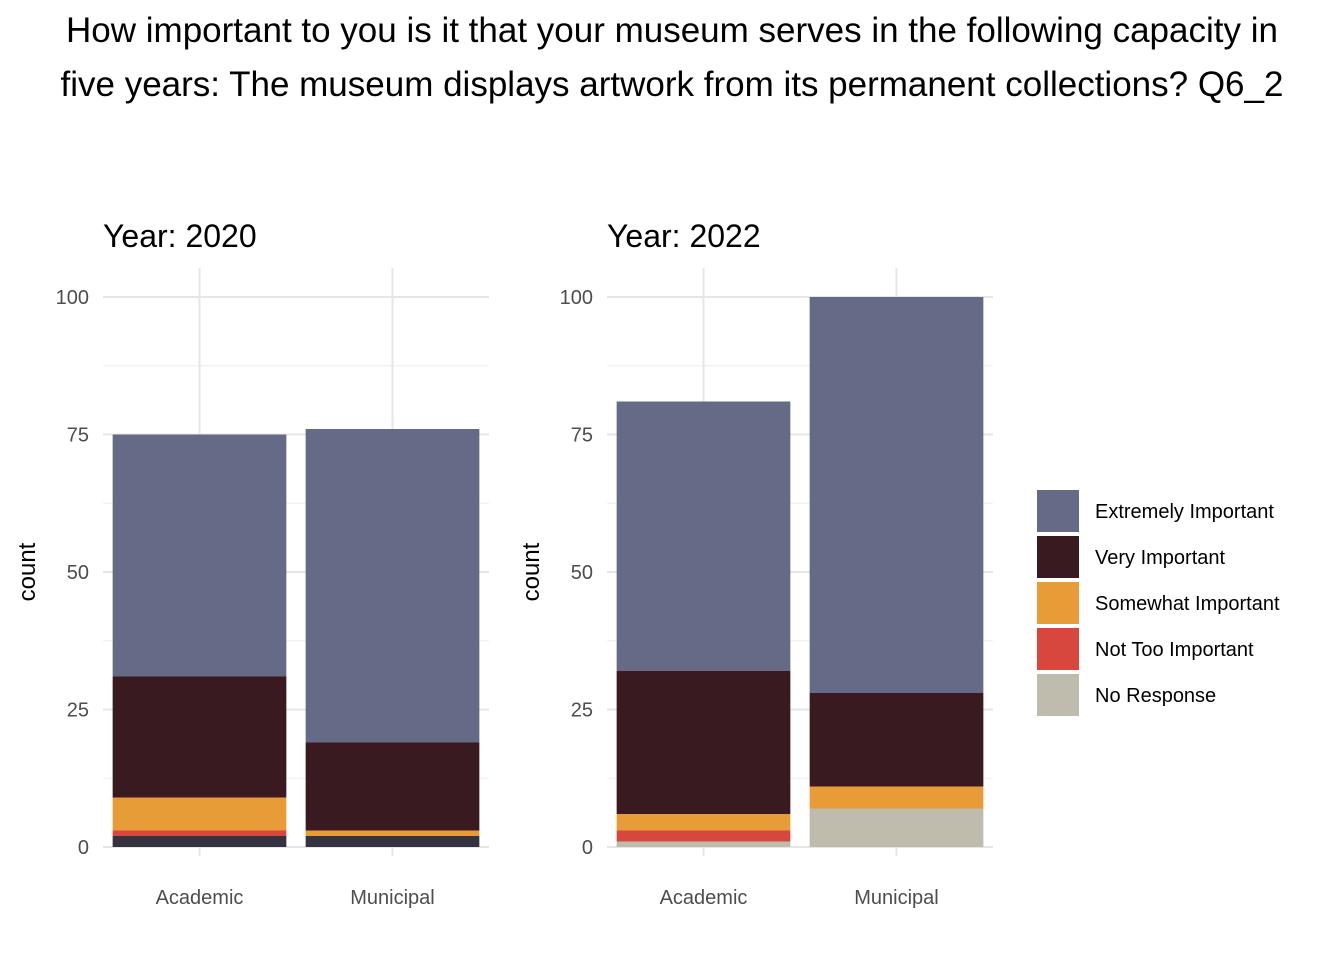  What do you see at coordinates (392, 841) in the screenshot?
I see `bar-municipal-unlabeled` at bounding box center [392, 841].